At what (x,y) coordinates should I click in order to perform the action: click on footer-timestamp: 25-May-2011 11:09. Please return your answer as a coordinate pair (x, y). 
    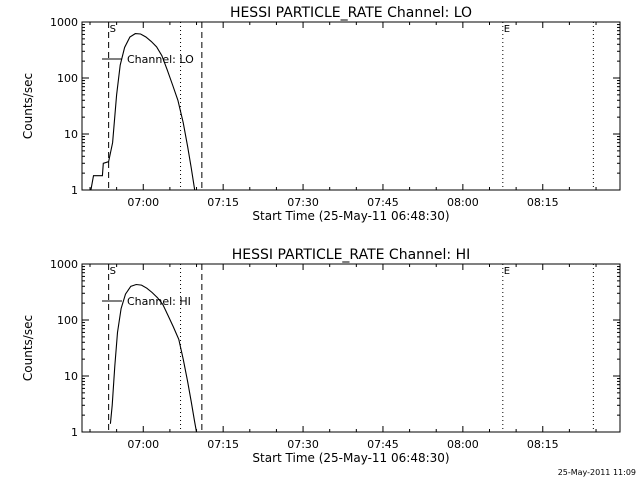
    Looking at the image, I should click on (597, 472).